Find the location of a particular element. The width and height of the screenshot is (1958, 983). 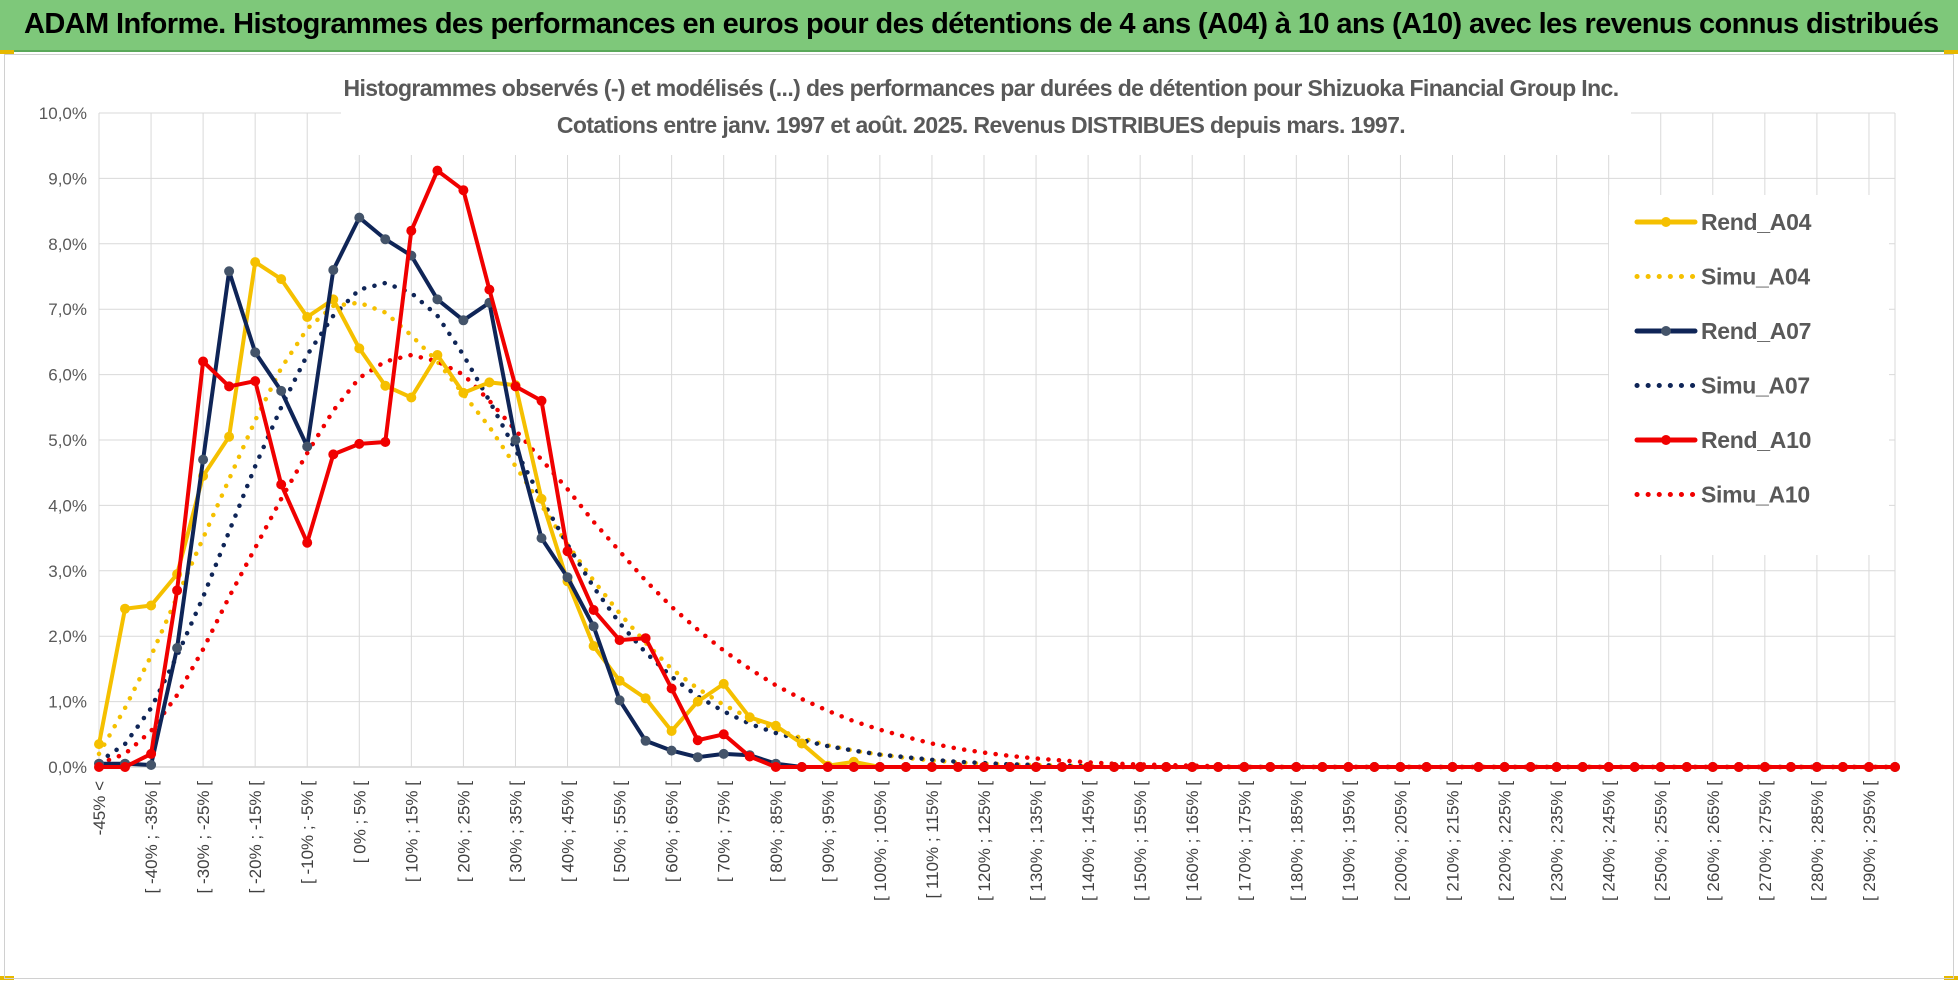

y-tick-label: 9,0% is located at coordinates (67, 178).